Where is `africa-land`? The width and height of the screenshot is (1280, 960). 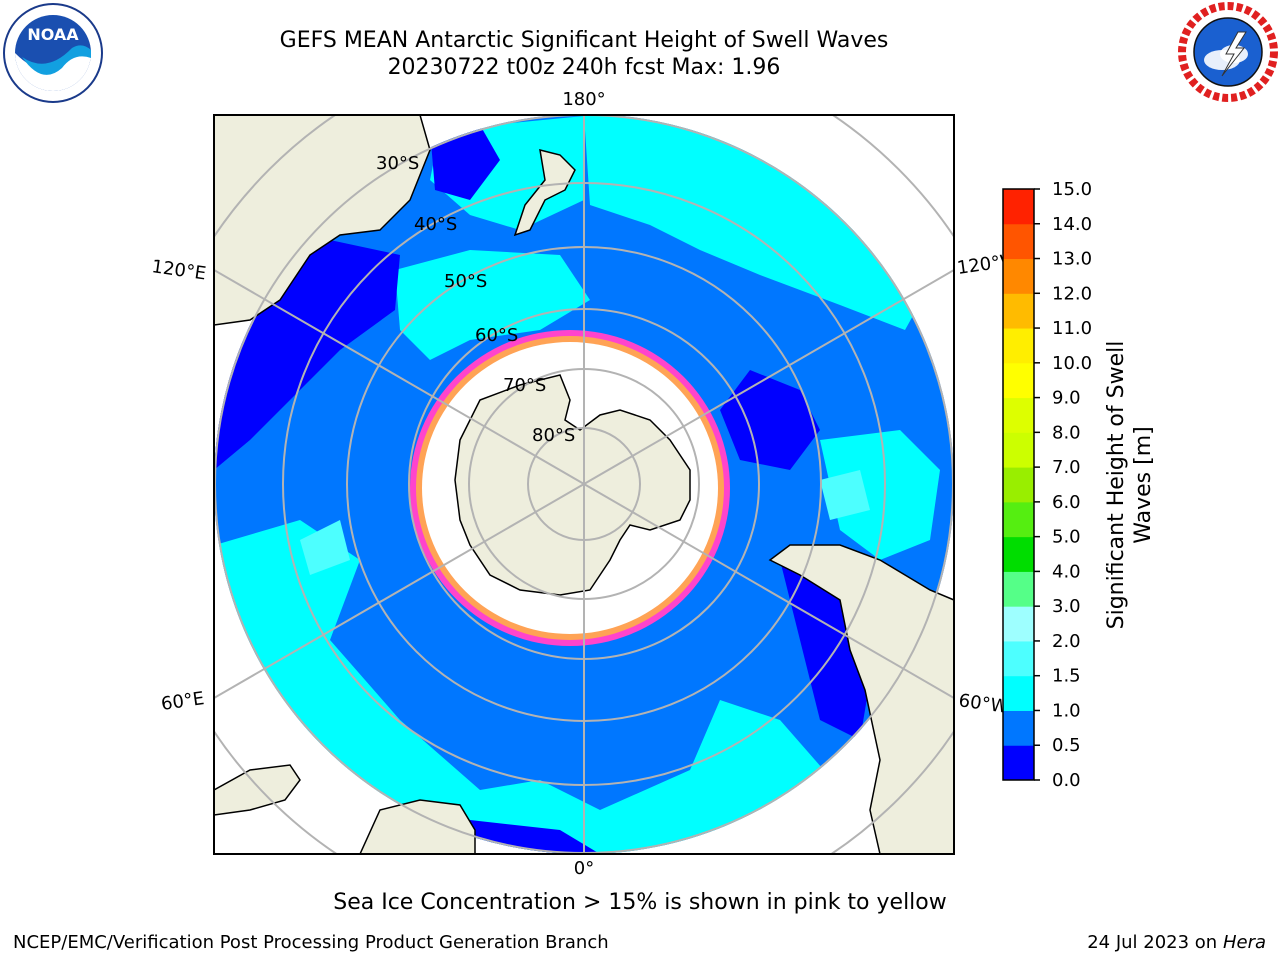
africa-land is located at coordinates (257, 790).